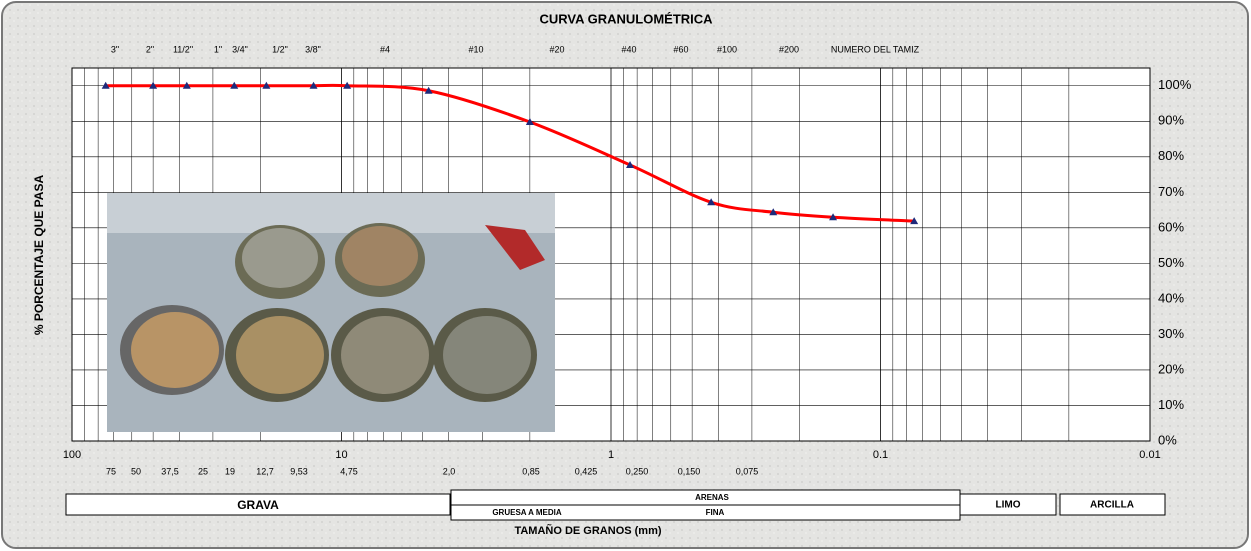 Image resolution: width=1251 pixels, height=551 pixels. I want to click on y-tick-label: 90%, so click(1171, 120).